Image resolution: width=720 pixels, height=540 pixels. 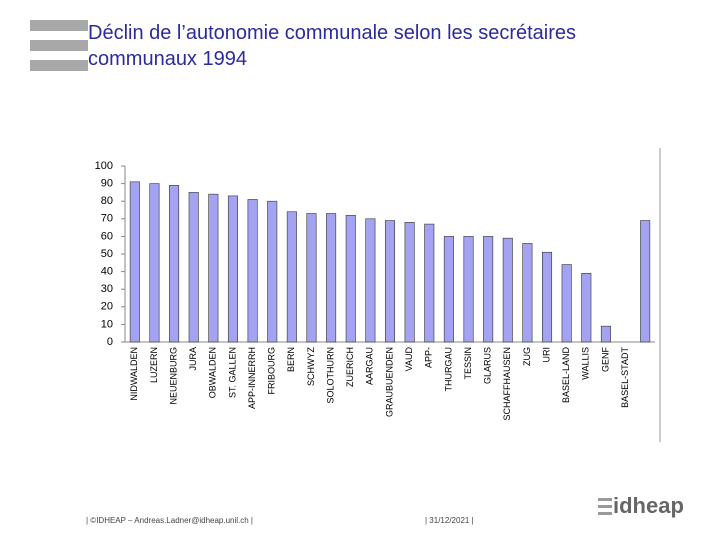 What do you see at coordinates (468, 363) in the screenshot?
I see `x-tick-label: TESSIN` at bounding box center [468, 363].